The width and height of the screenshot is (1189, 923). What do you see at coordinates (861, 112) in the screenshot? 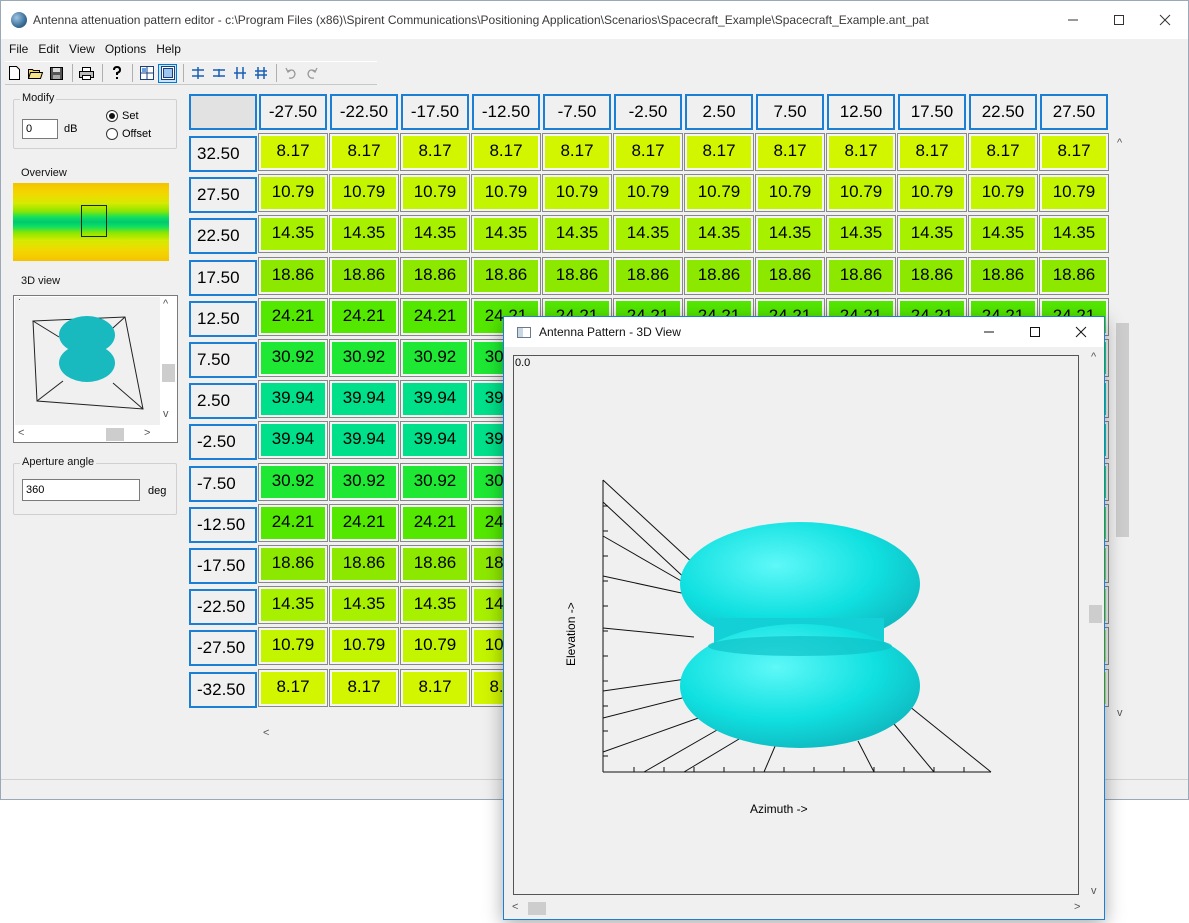
I see `azimuth-header: 12.50` at bounding box center [861, 112].